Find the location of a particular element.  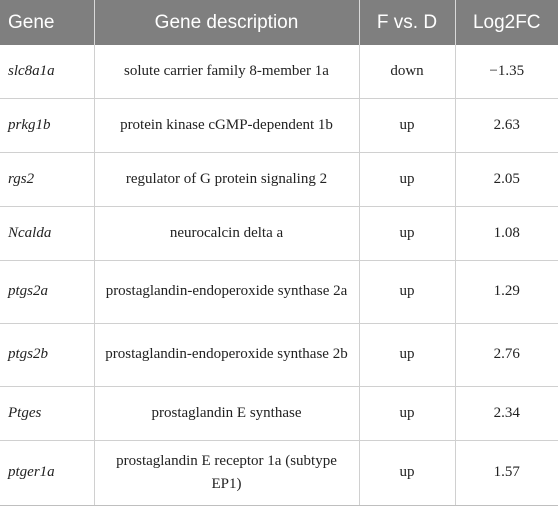

gene-cell: slc8a1a is located at coordinates (47, 72).